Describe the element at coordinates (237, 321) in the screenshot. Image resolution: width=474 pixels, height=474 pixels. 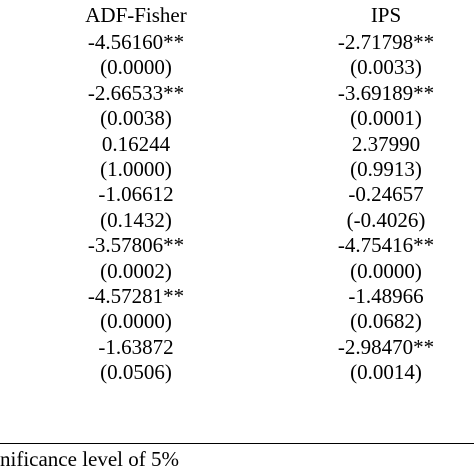
I see `table-row: (0.0000) (0.0682)` at that location.